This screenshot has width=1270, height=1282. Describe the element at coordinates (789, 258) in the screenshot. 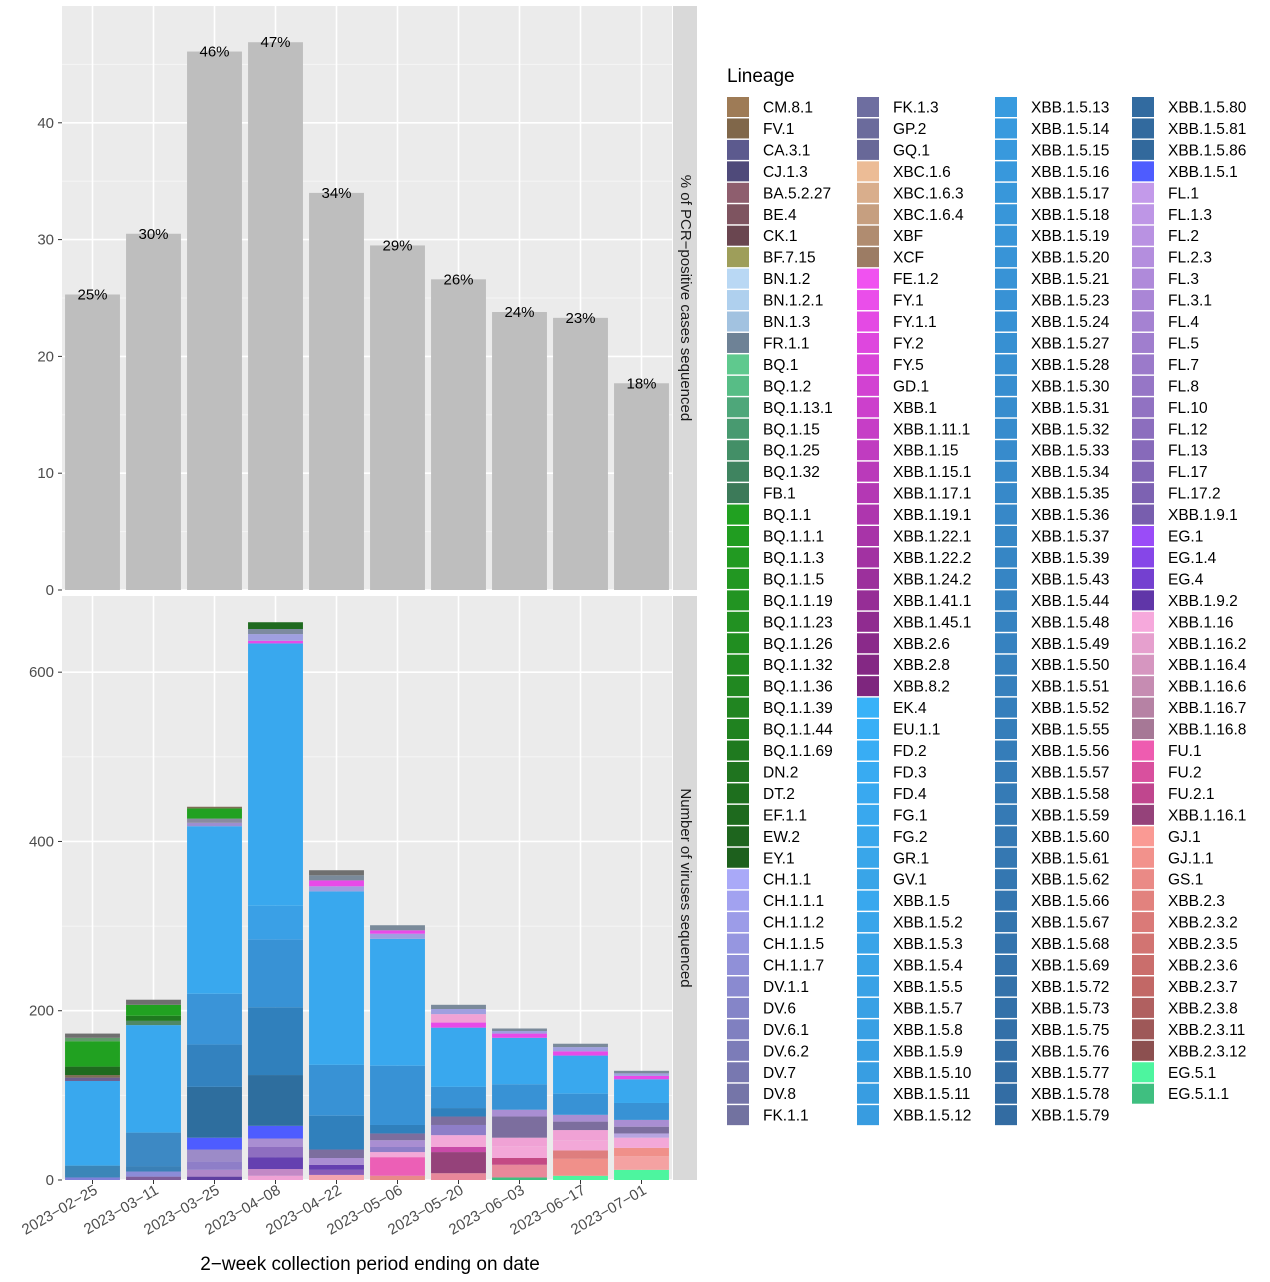

I see `legend-label: BF.7.15` at that location.